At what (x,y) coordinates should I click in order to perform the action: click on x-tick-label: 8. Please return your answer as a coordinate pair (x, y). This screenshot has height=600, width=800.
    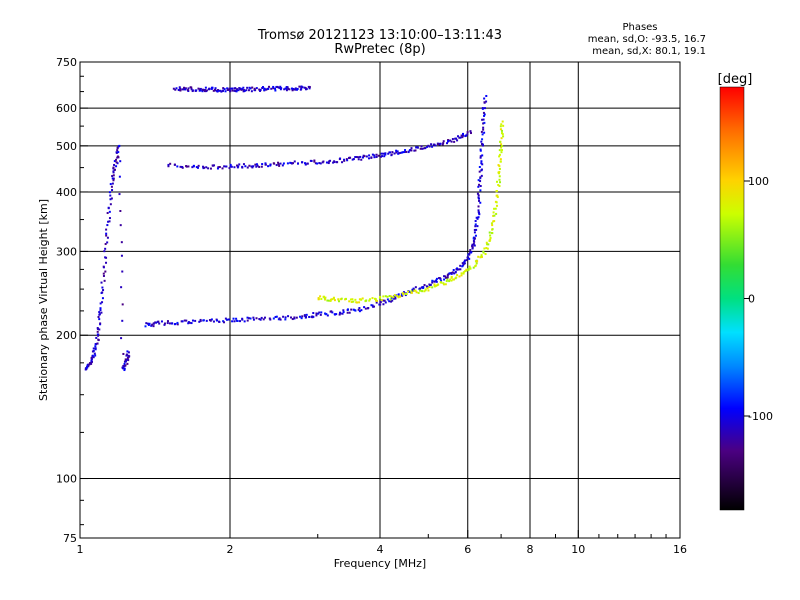
    Looking at the image, I should click on (530, 549).